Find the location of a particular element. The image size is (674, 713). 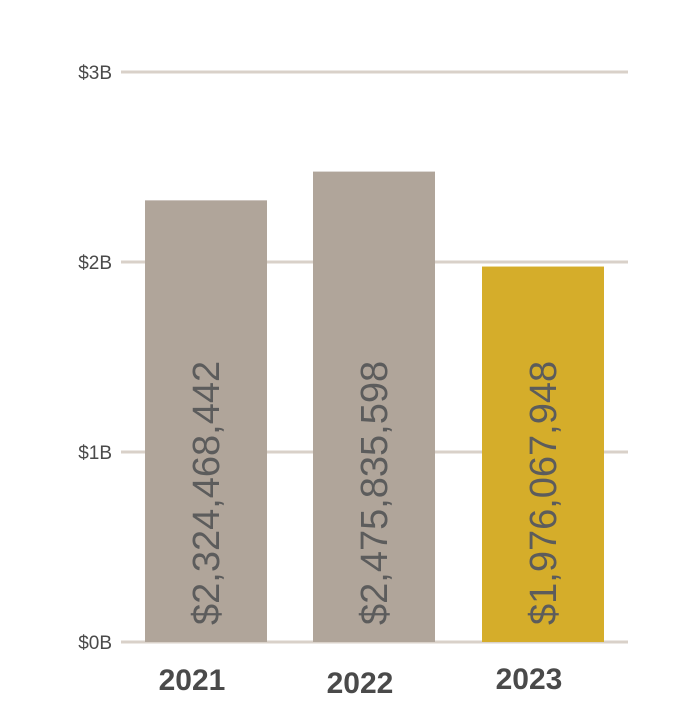

x-tick-label: 2021 is located at coordinates (192, 680).